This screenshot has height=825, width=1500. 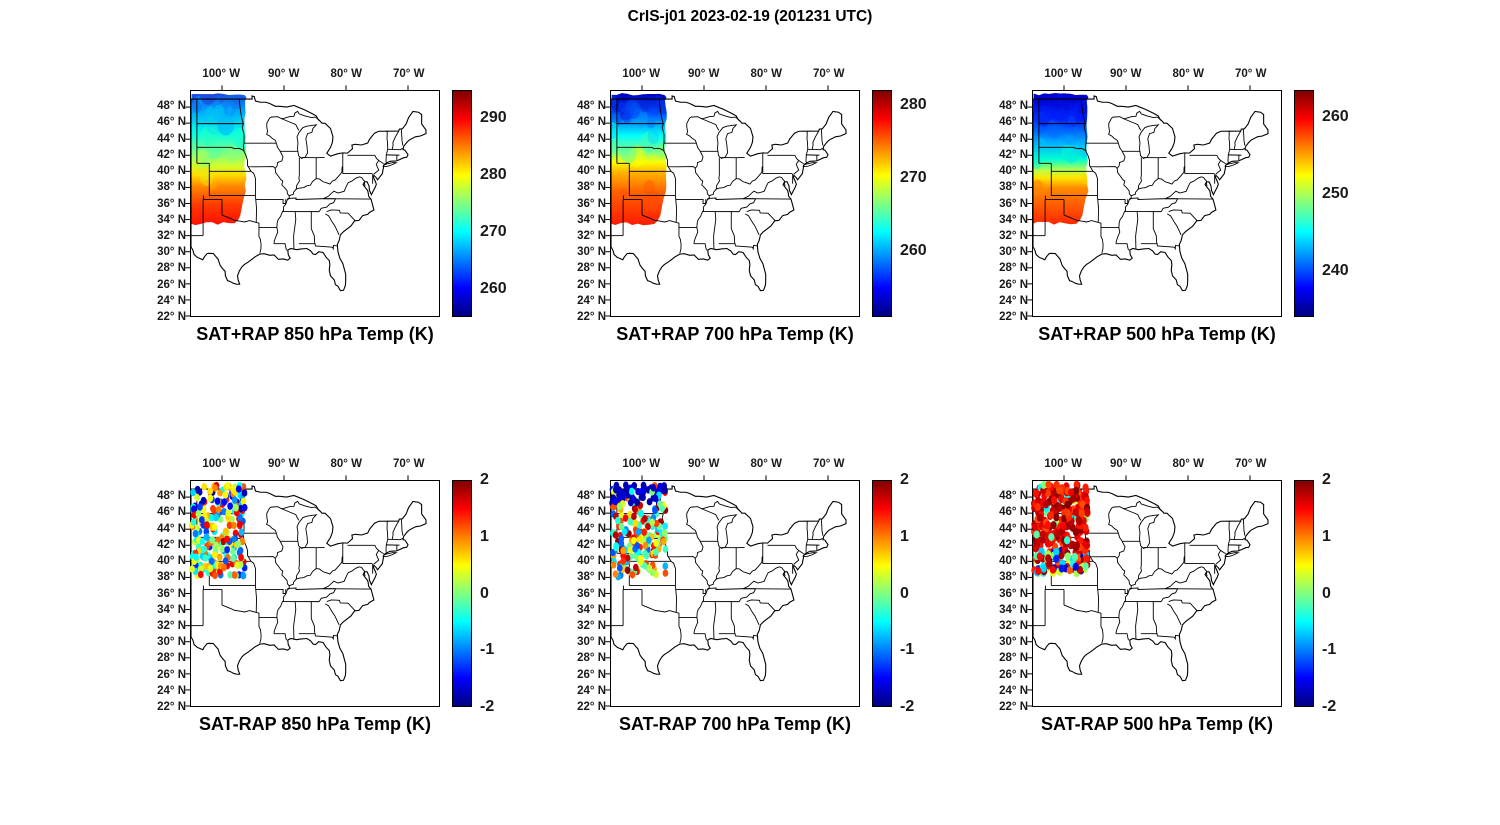 I want to click on panel-title: SAT+RAP 850 hPa Temp (K), so click(x=315, y=334).